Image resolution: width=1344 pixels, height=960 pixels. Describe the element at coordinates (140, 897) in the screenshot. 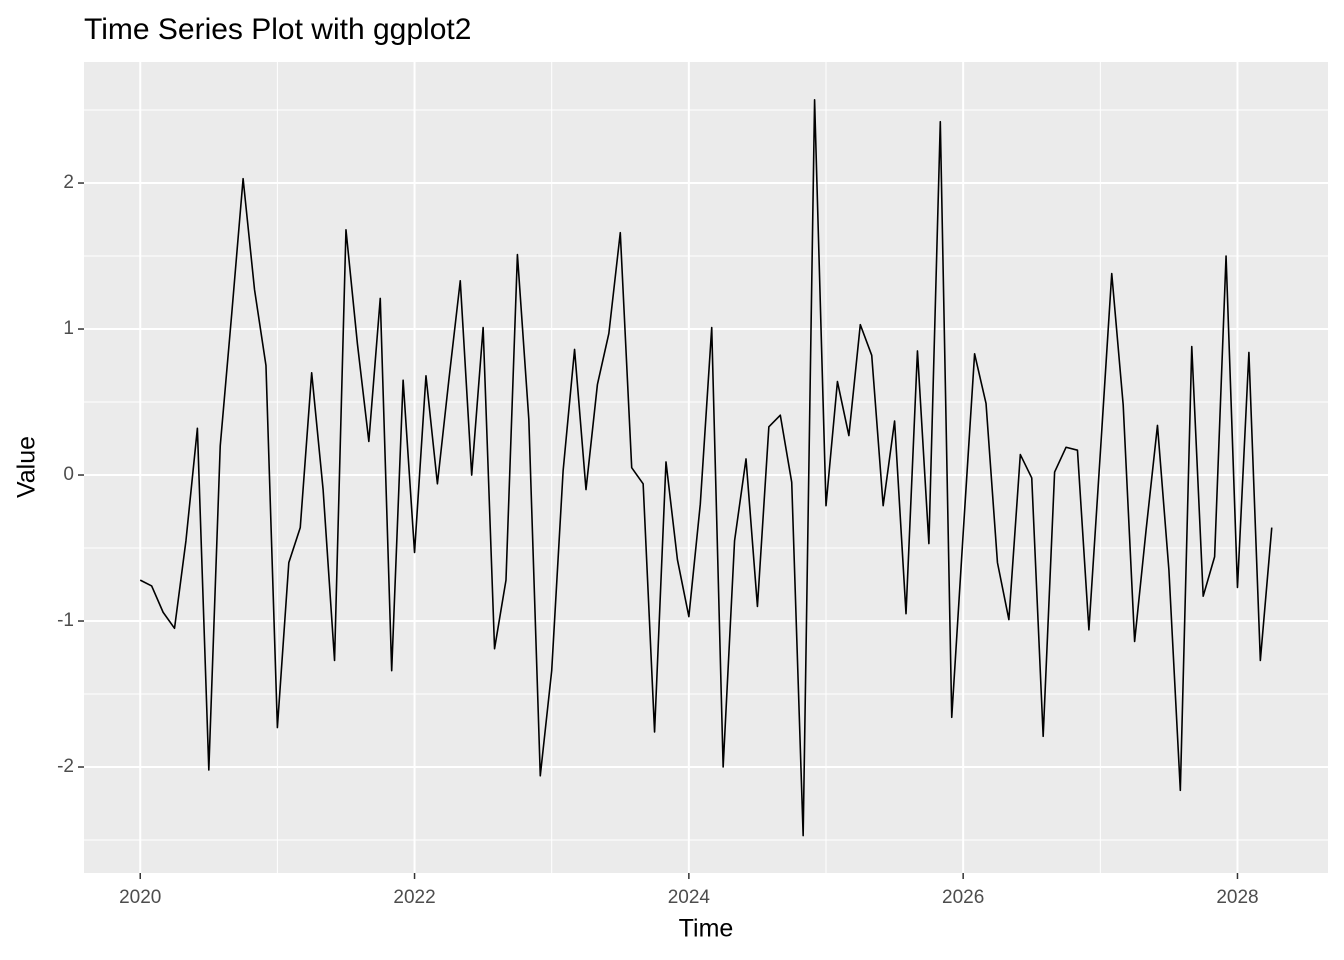

I see `x-tick-label: 2020` at that location.